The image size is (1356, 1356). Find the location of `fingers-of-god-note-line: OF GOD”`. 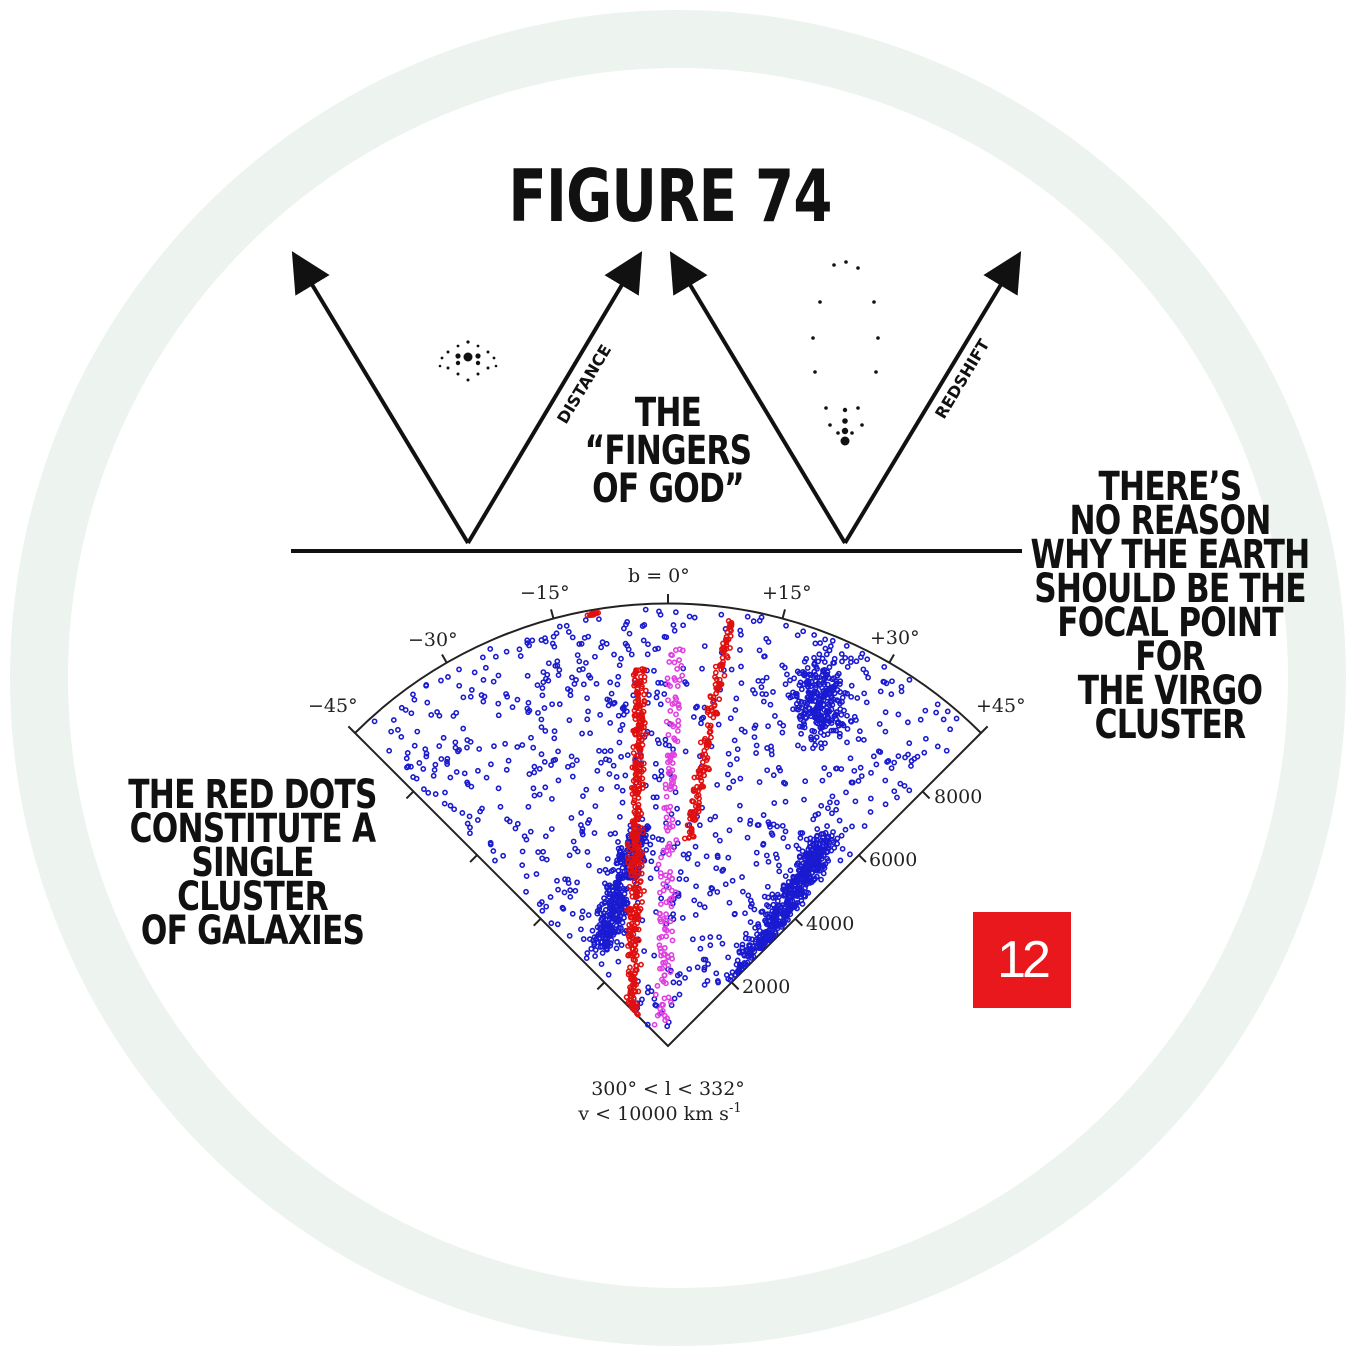

fingers-of-god-note-line: OF GOD” is located at coordinates (668, 489).